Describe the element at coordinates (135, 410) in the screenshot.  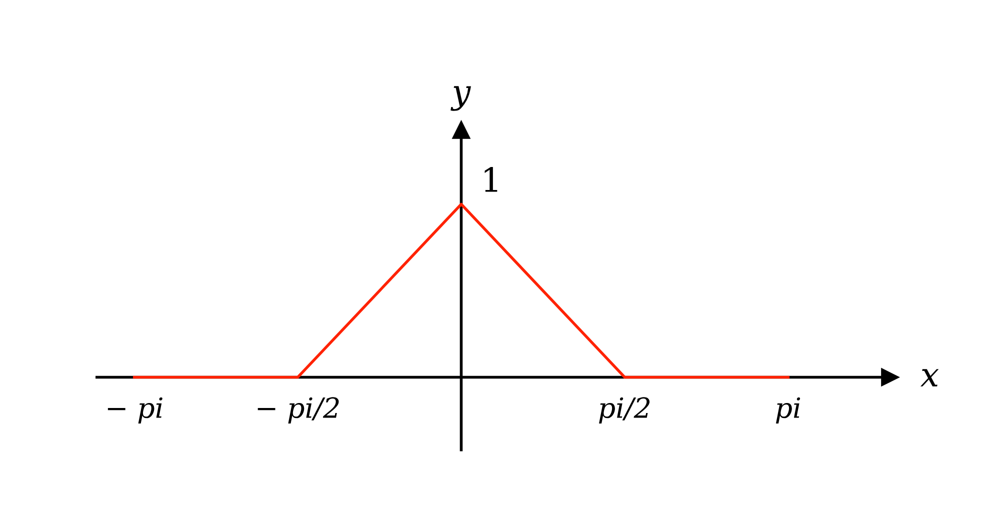
I see `x-tick-label: − pi` at that location.